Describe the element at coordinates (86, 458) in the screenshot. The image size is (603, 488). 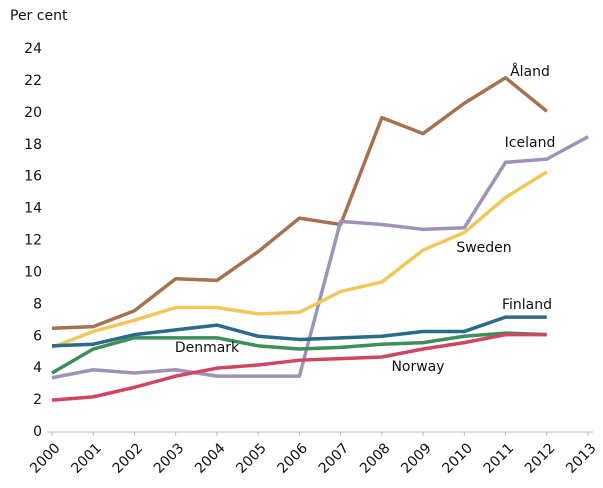
I see `x-tick-label: 2001` at that location.